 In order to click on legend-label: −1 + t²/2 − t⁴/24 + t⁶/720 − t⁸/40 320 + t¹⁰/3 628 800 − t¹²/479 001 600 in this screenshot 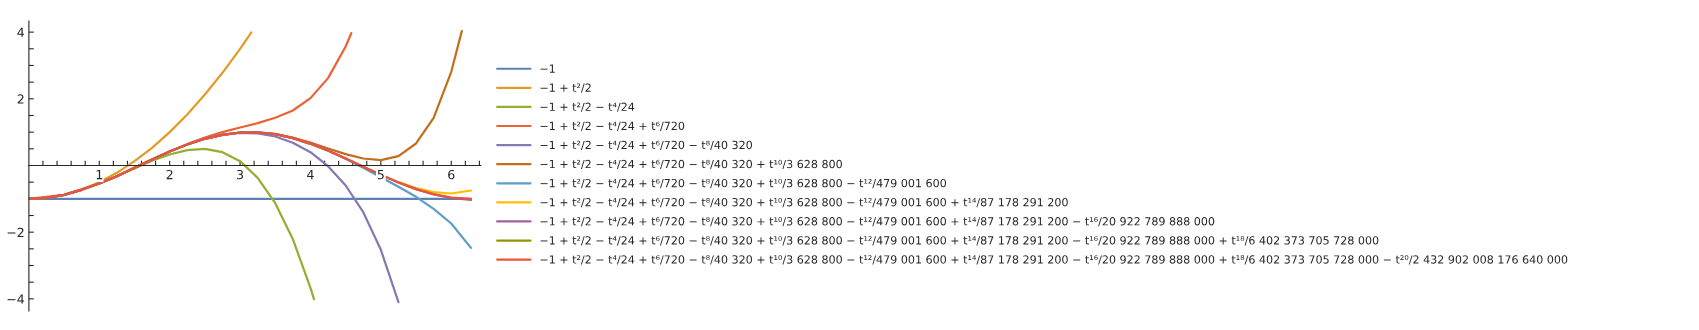, I will do `click(743, 183)`.